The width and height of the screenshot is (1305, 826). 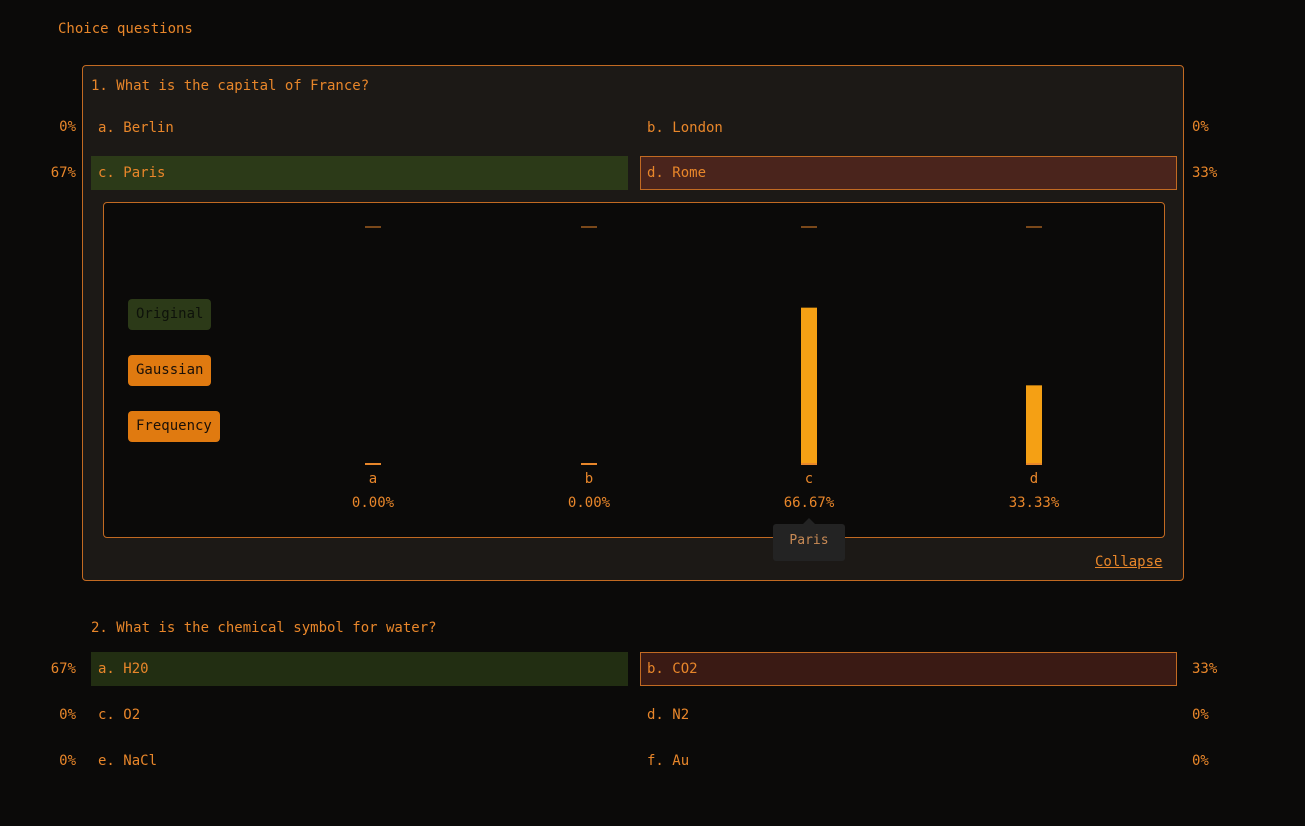 I want to click on option-c-percent: 67%, so click(x=63, y=173).